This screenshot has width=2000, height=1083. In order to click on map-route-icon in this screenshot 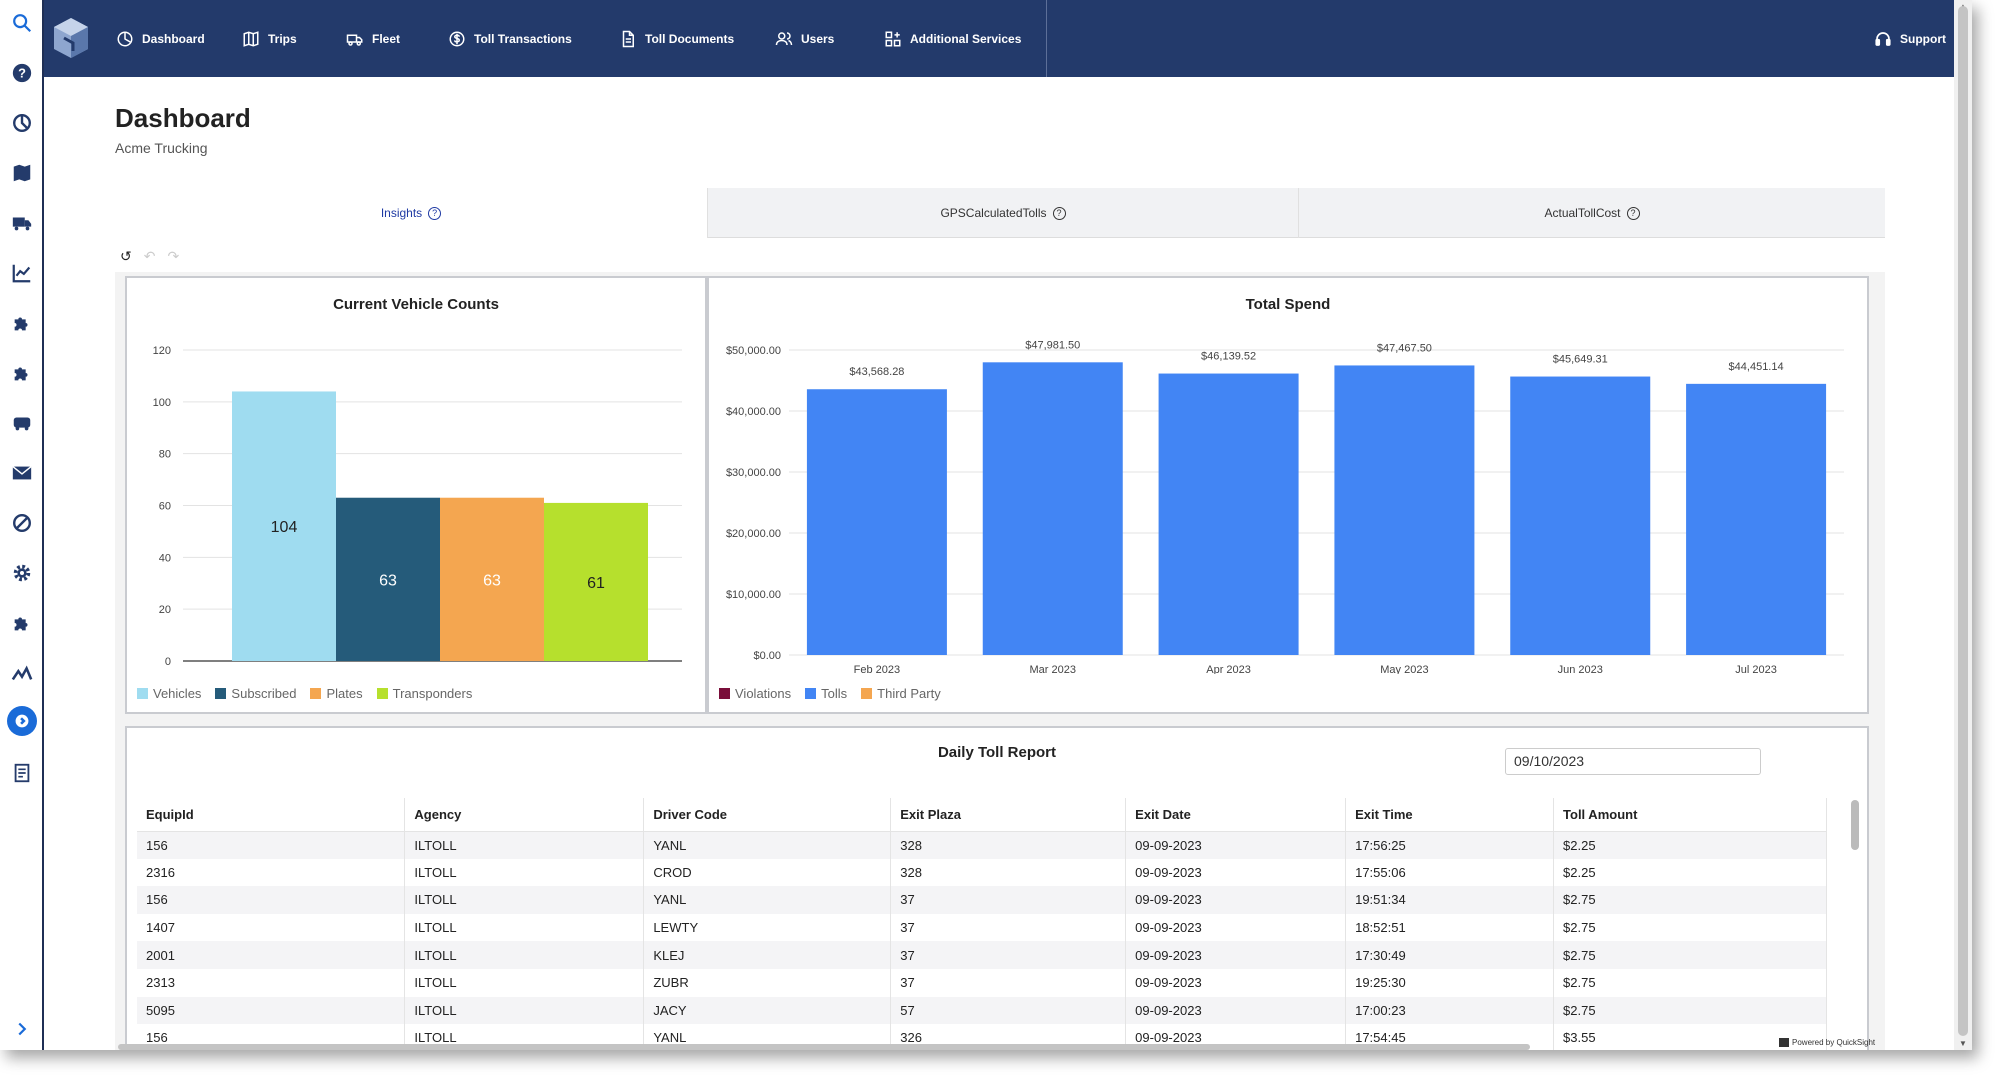, I will do `click(22, 173)`.